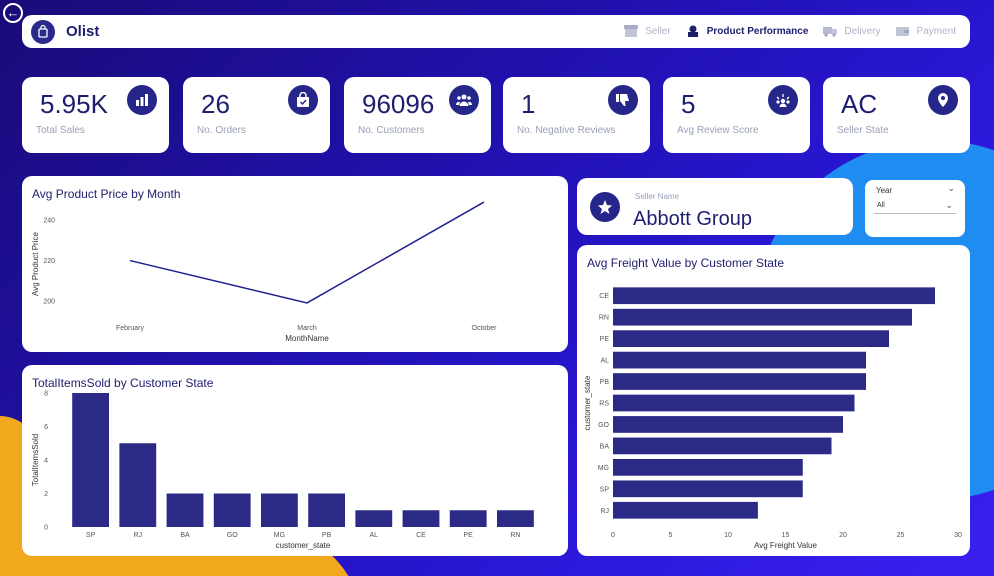 The image size is (994, 576). What do you see at coordinates (658, 31) in the screenshot?
I see `nav-seller-label: Seller` at bounding box center [658, 31].